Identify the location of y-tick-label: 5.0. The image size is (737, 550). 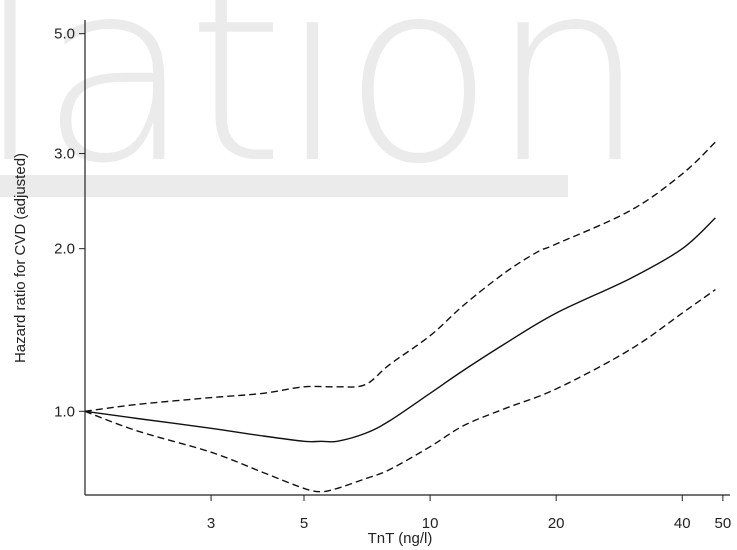
(64, 34).